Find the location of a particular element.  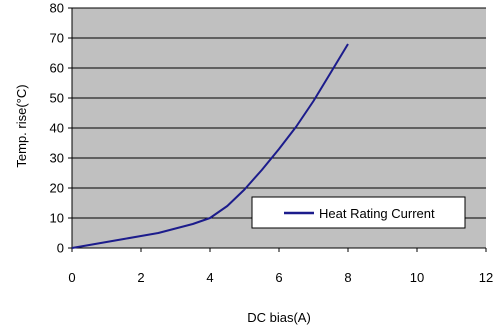

y-tick-label: 60 is located at coordinates (57, 68).